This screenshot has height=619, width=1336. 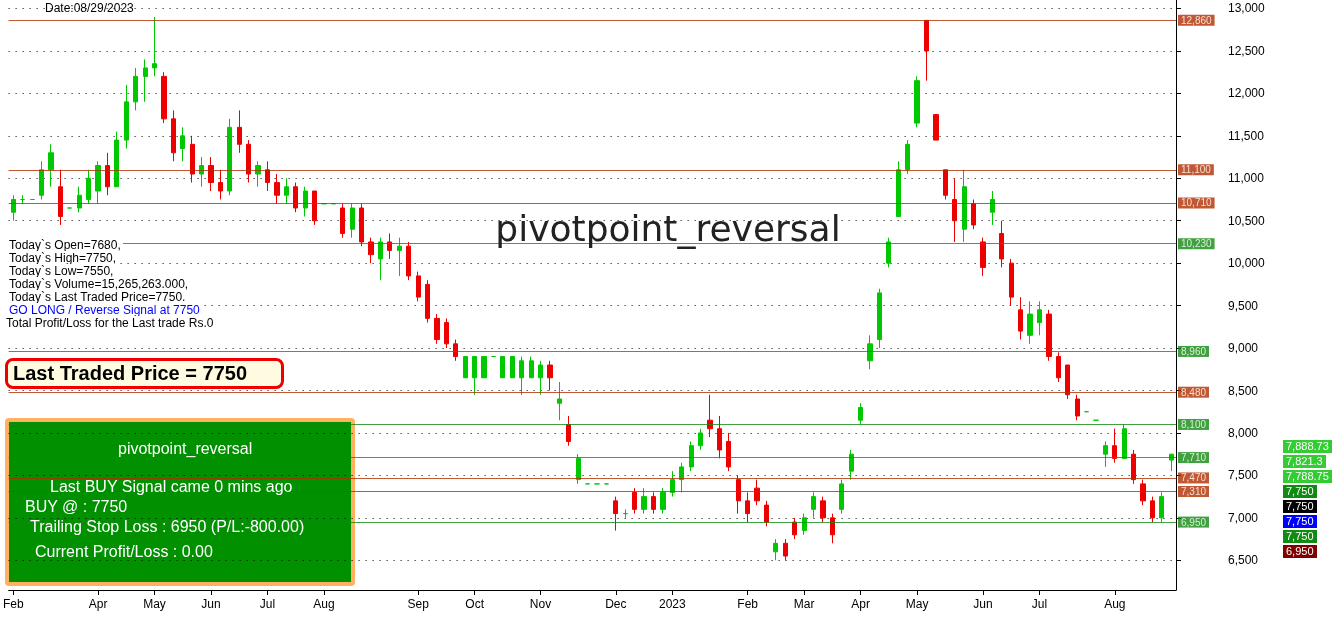 I want to click on text: 7,888.73, so click(x=1307, y=446).